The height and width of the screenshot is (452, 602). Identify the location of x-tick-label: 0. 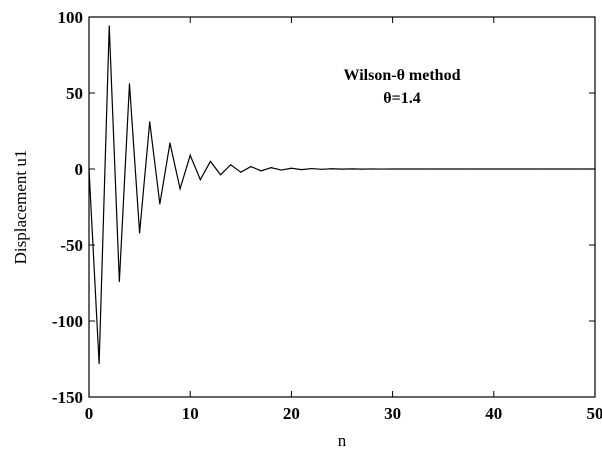
(89, 413).